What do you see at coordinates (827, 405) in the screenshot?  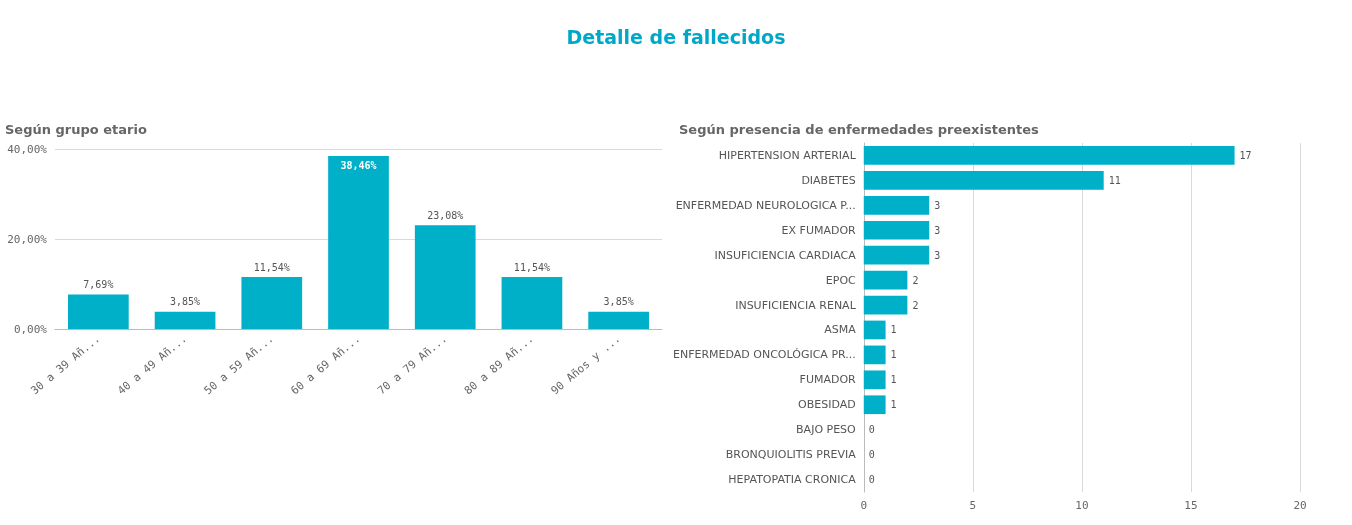 I see `y-tick-label: OBESIDAD` at bounding box center [827, 405].